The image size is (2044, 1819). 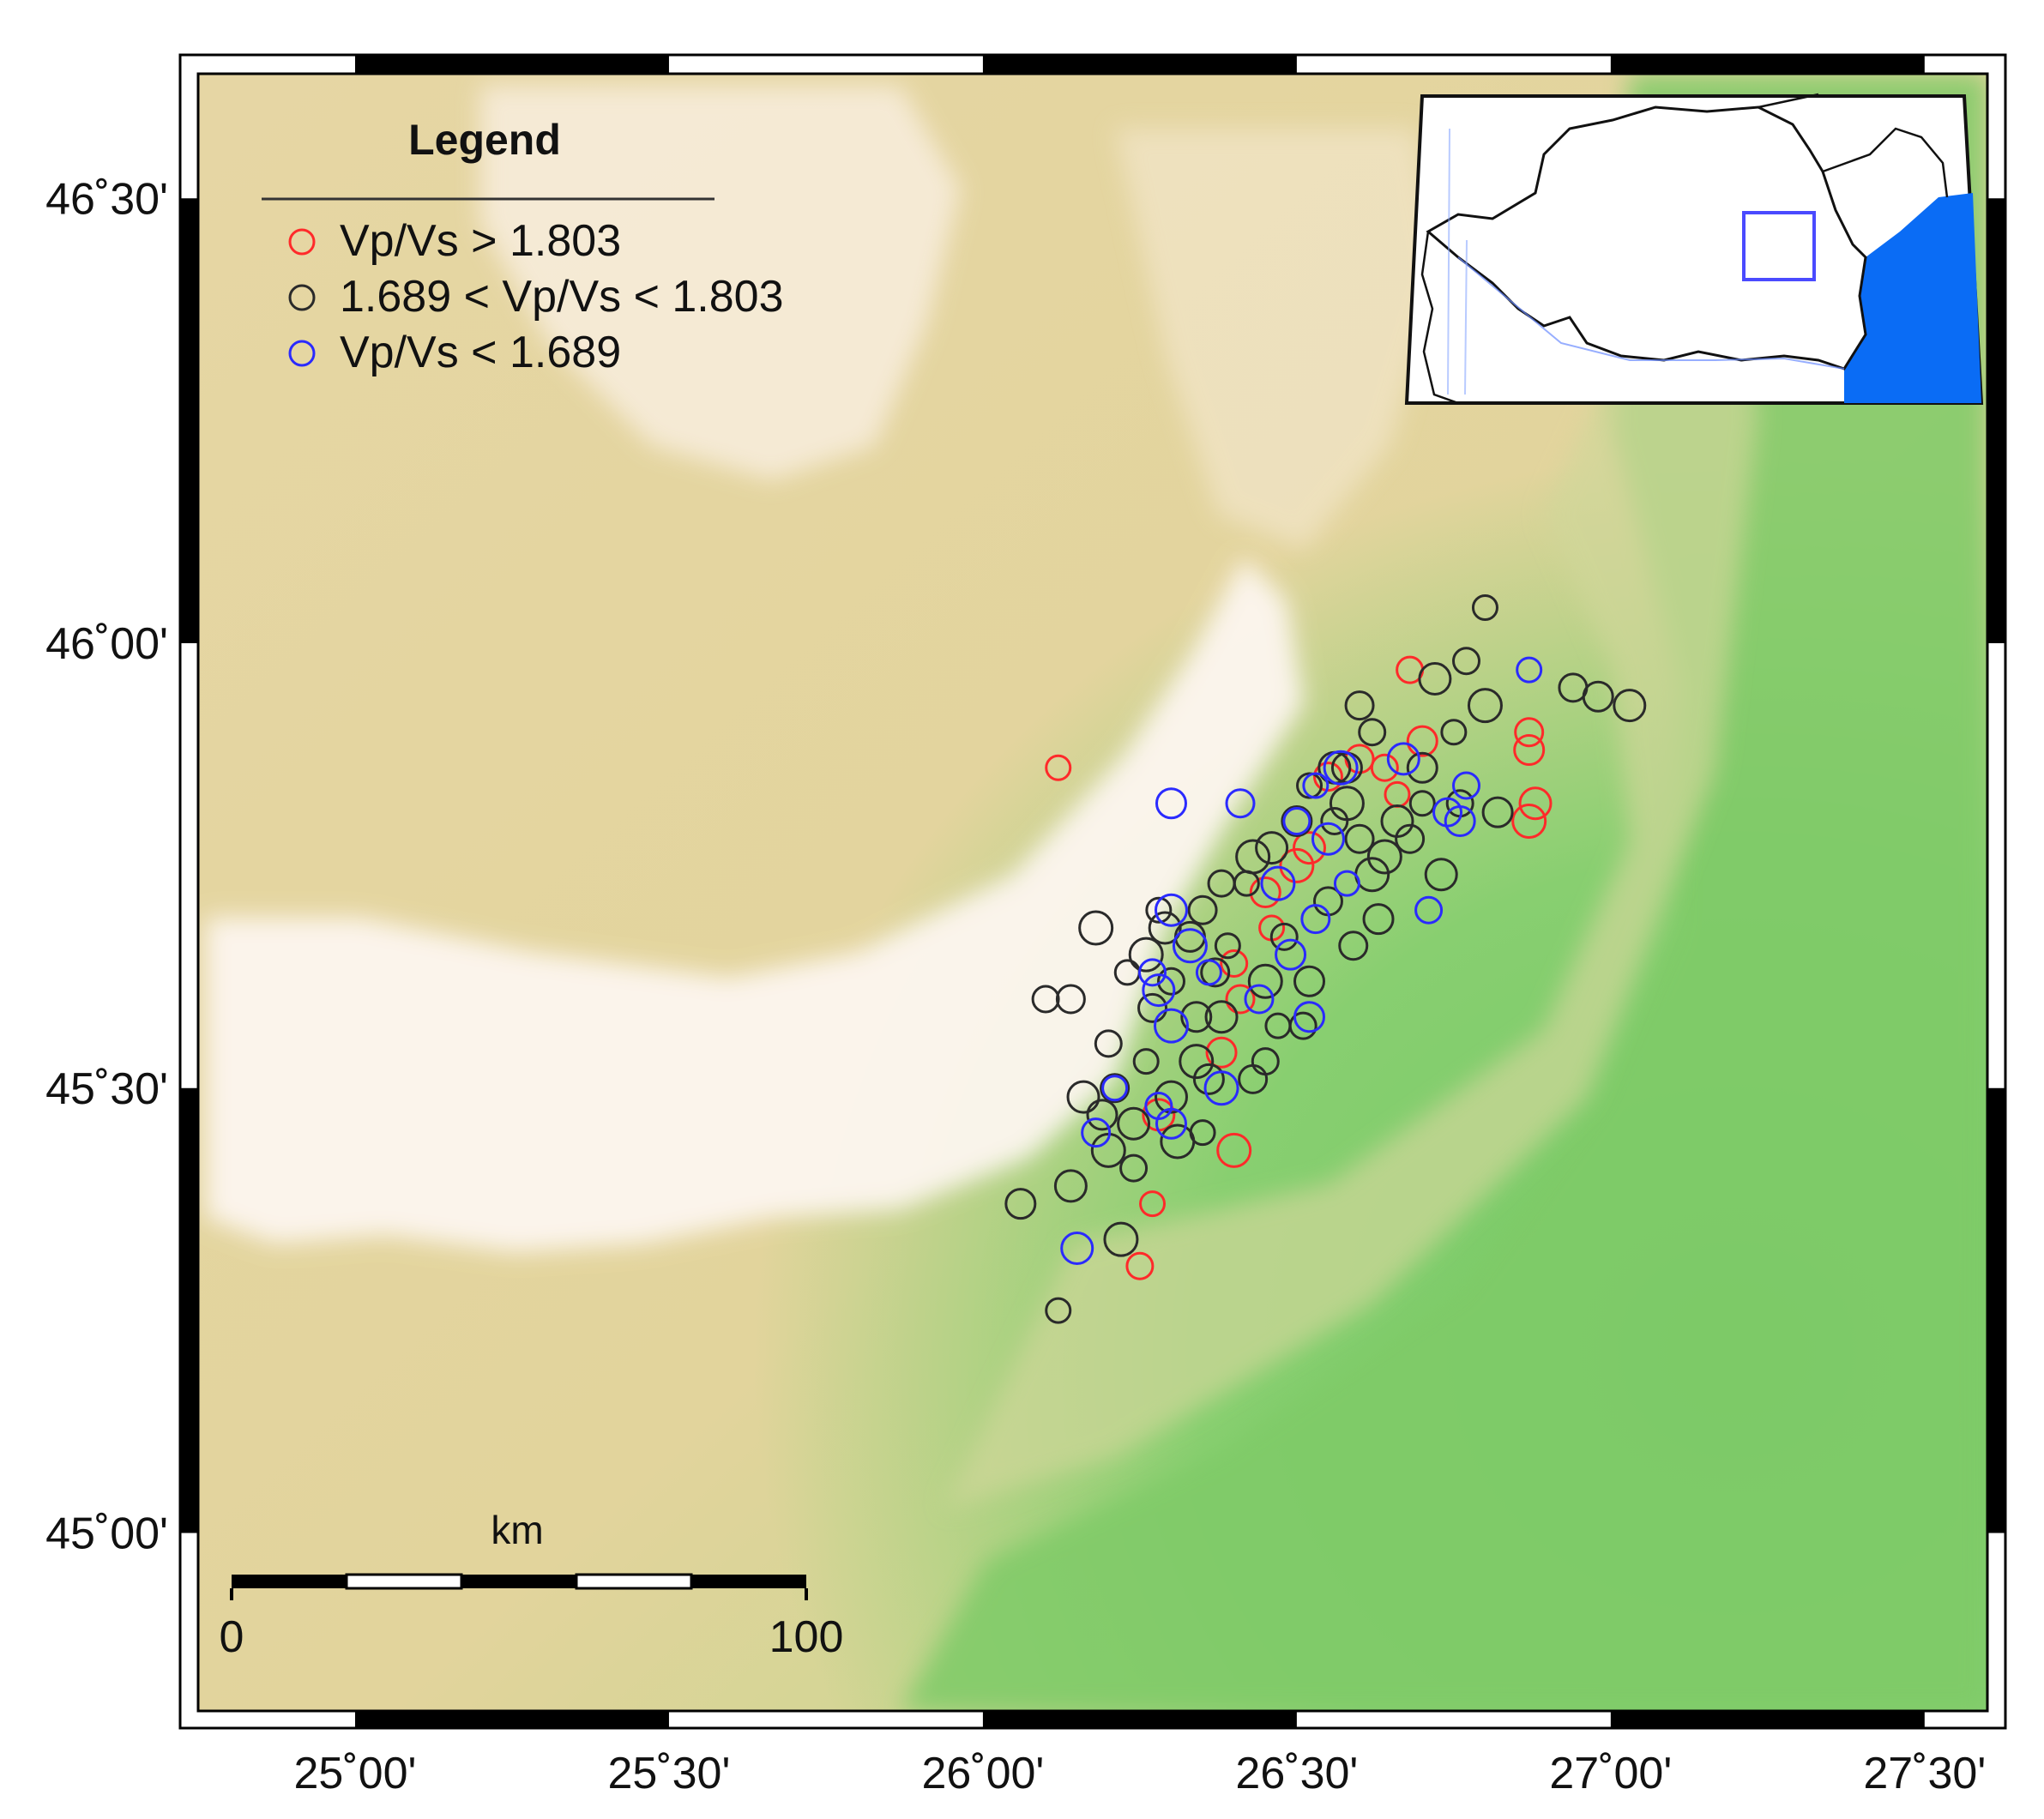 I want to click on legend-red-circle-icon, so click(x=302, y=242).